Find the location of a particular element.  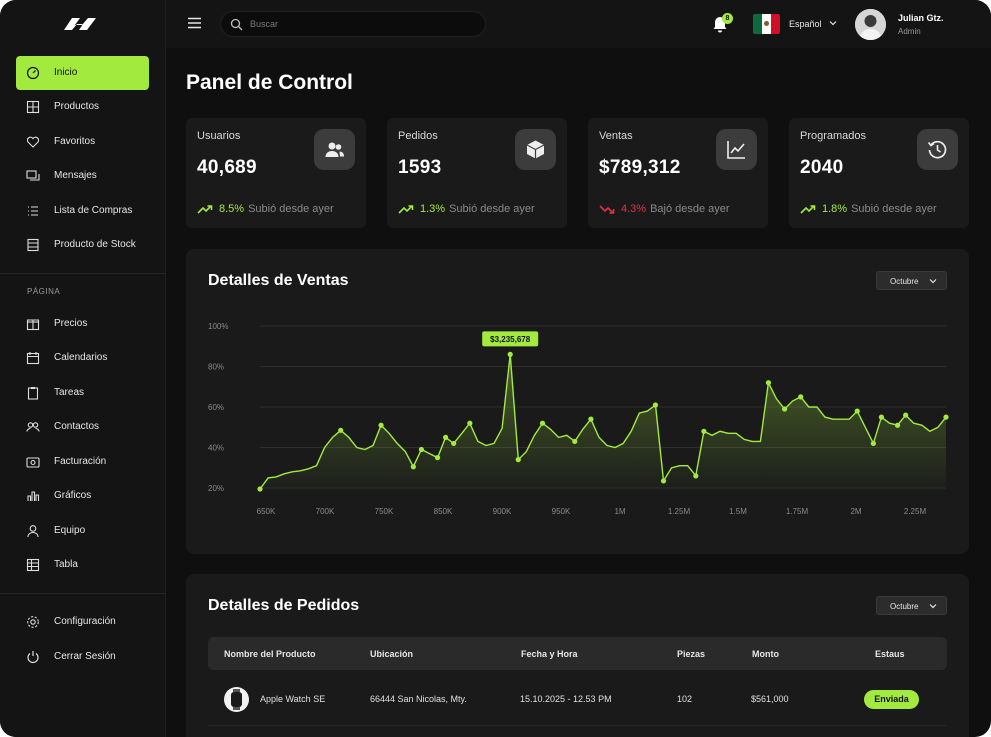

product-name: Apple Watch SE is located at coordinates (293, 699).